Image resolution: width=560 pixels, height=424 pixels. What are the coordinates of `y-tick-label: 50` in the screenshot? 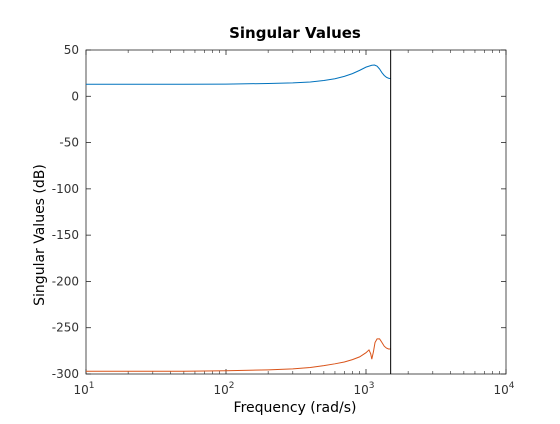 It's located at (71, 50).